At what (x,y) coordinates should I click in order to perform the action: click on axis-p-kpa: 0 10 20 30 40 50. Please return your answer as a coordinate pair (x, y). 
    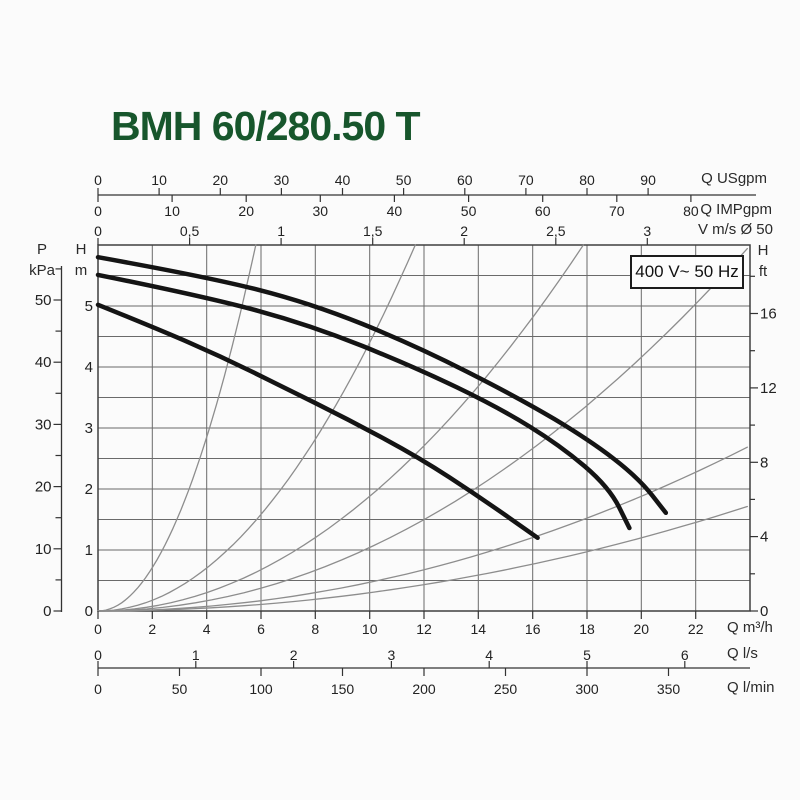
    Looking at the image, I should click on (49, 443).